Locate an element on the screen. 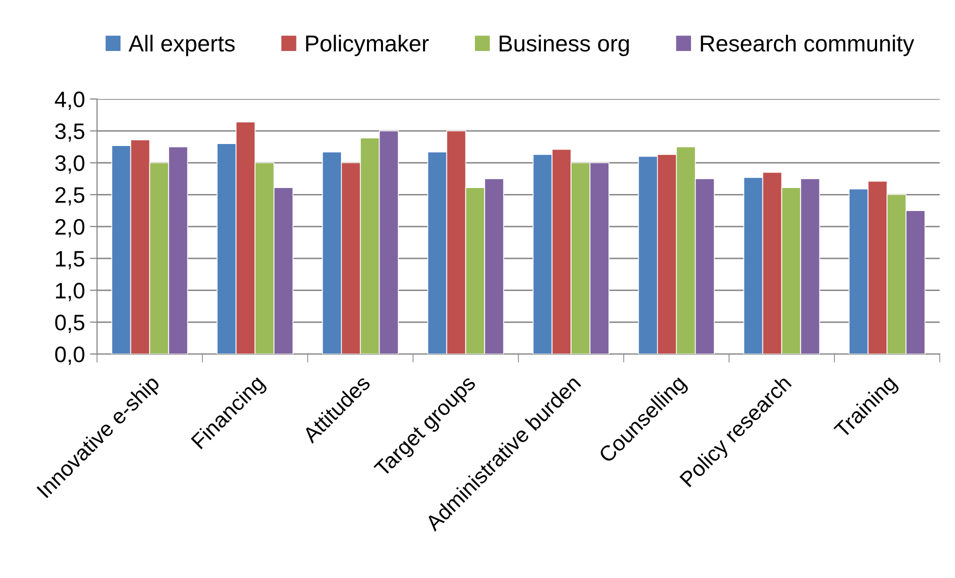  y-tick-label: 1,5 is located at coordinates (70, 260).